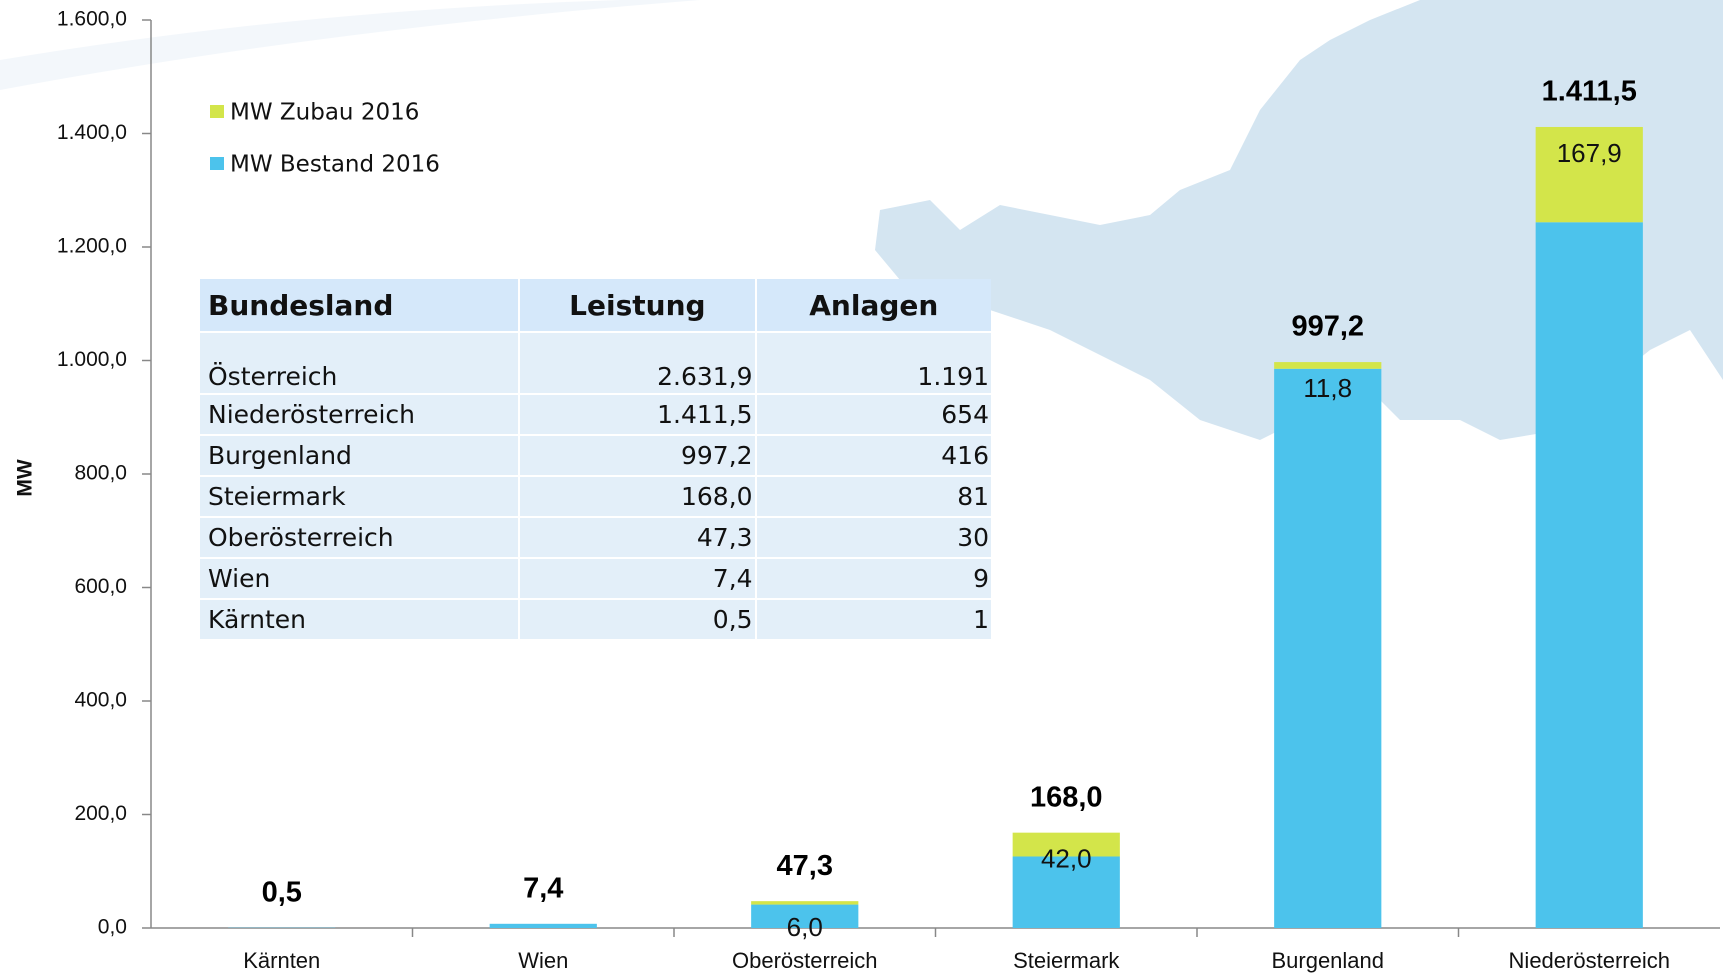 The width and height of the screenshot is (1723, 976). I want to click on table-header-row: Bundesland Leistung Anlagen, so click(595, 305).